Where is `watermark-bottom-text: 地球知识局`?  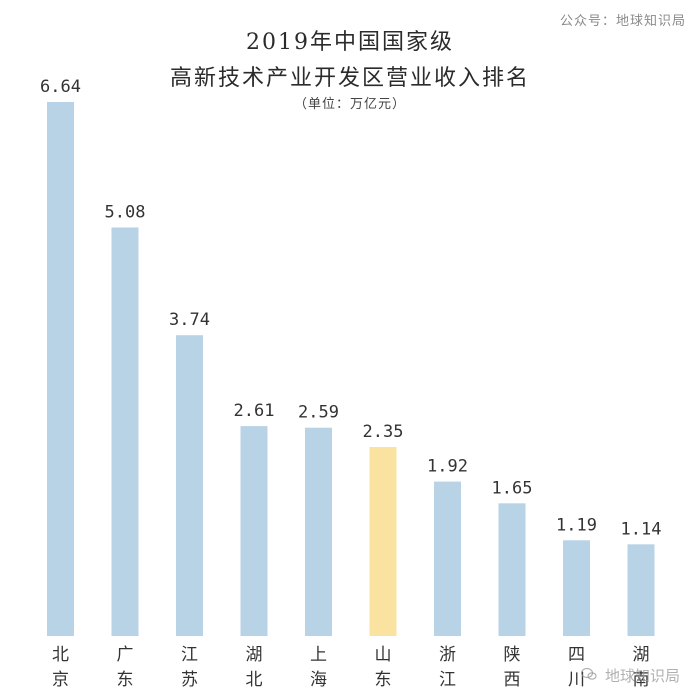 watermark-bottom-text: 地球知识局 is located at coordinates (642, 676).